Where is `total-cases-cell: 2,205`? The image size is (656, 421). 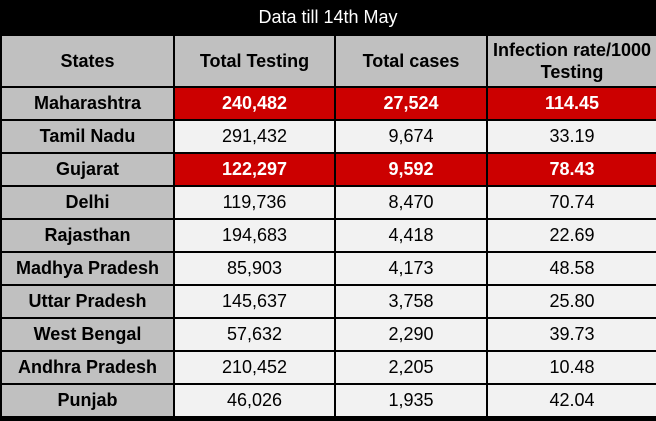 total-cases-cell: 2,205 is located at coordinates (411, 367).